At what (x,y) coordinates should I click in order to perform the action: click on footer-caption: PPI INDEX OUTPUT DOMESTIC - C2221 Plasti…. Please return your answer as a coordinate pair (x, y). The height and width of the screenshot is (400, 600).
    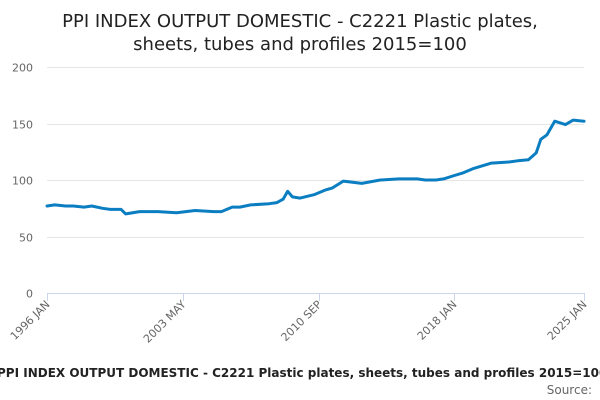
    Looking at the image, I should click on (300, 374).